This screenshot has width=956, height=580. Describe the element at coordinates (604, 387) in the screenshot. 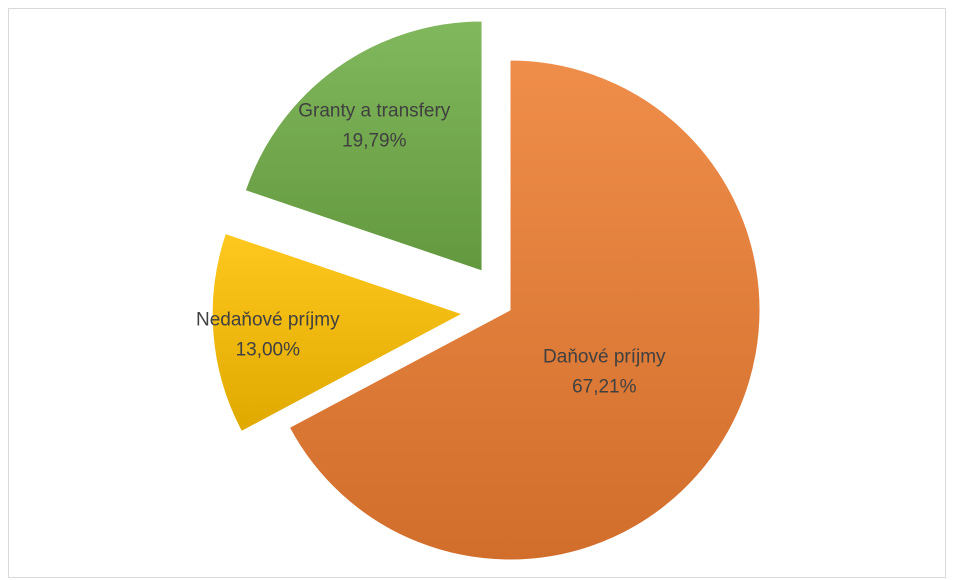

I see `slice-percent-value: 67,21%` at that location.